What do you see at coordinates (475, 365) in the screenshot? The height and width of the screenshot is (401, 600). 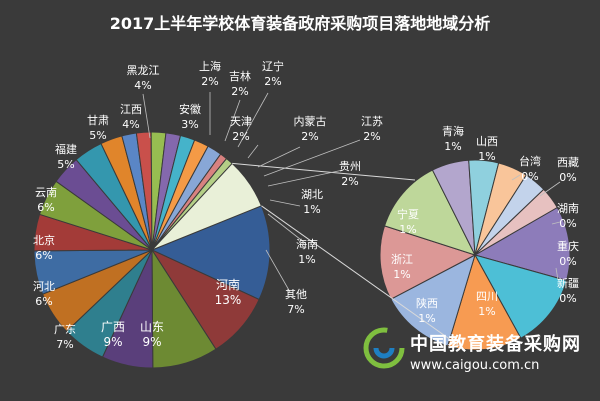 I see `watermark-url: www.caigou.com.cn` at bounding box center [475, 365].